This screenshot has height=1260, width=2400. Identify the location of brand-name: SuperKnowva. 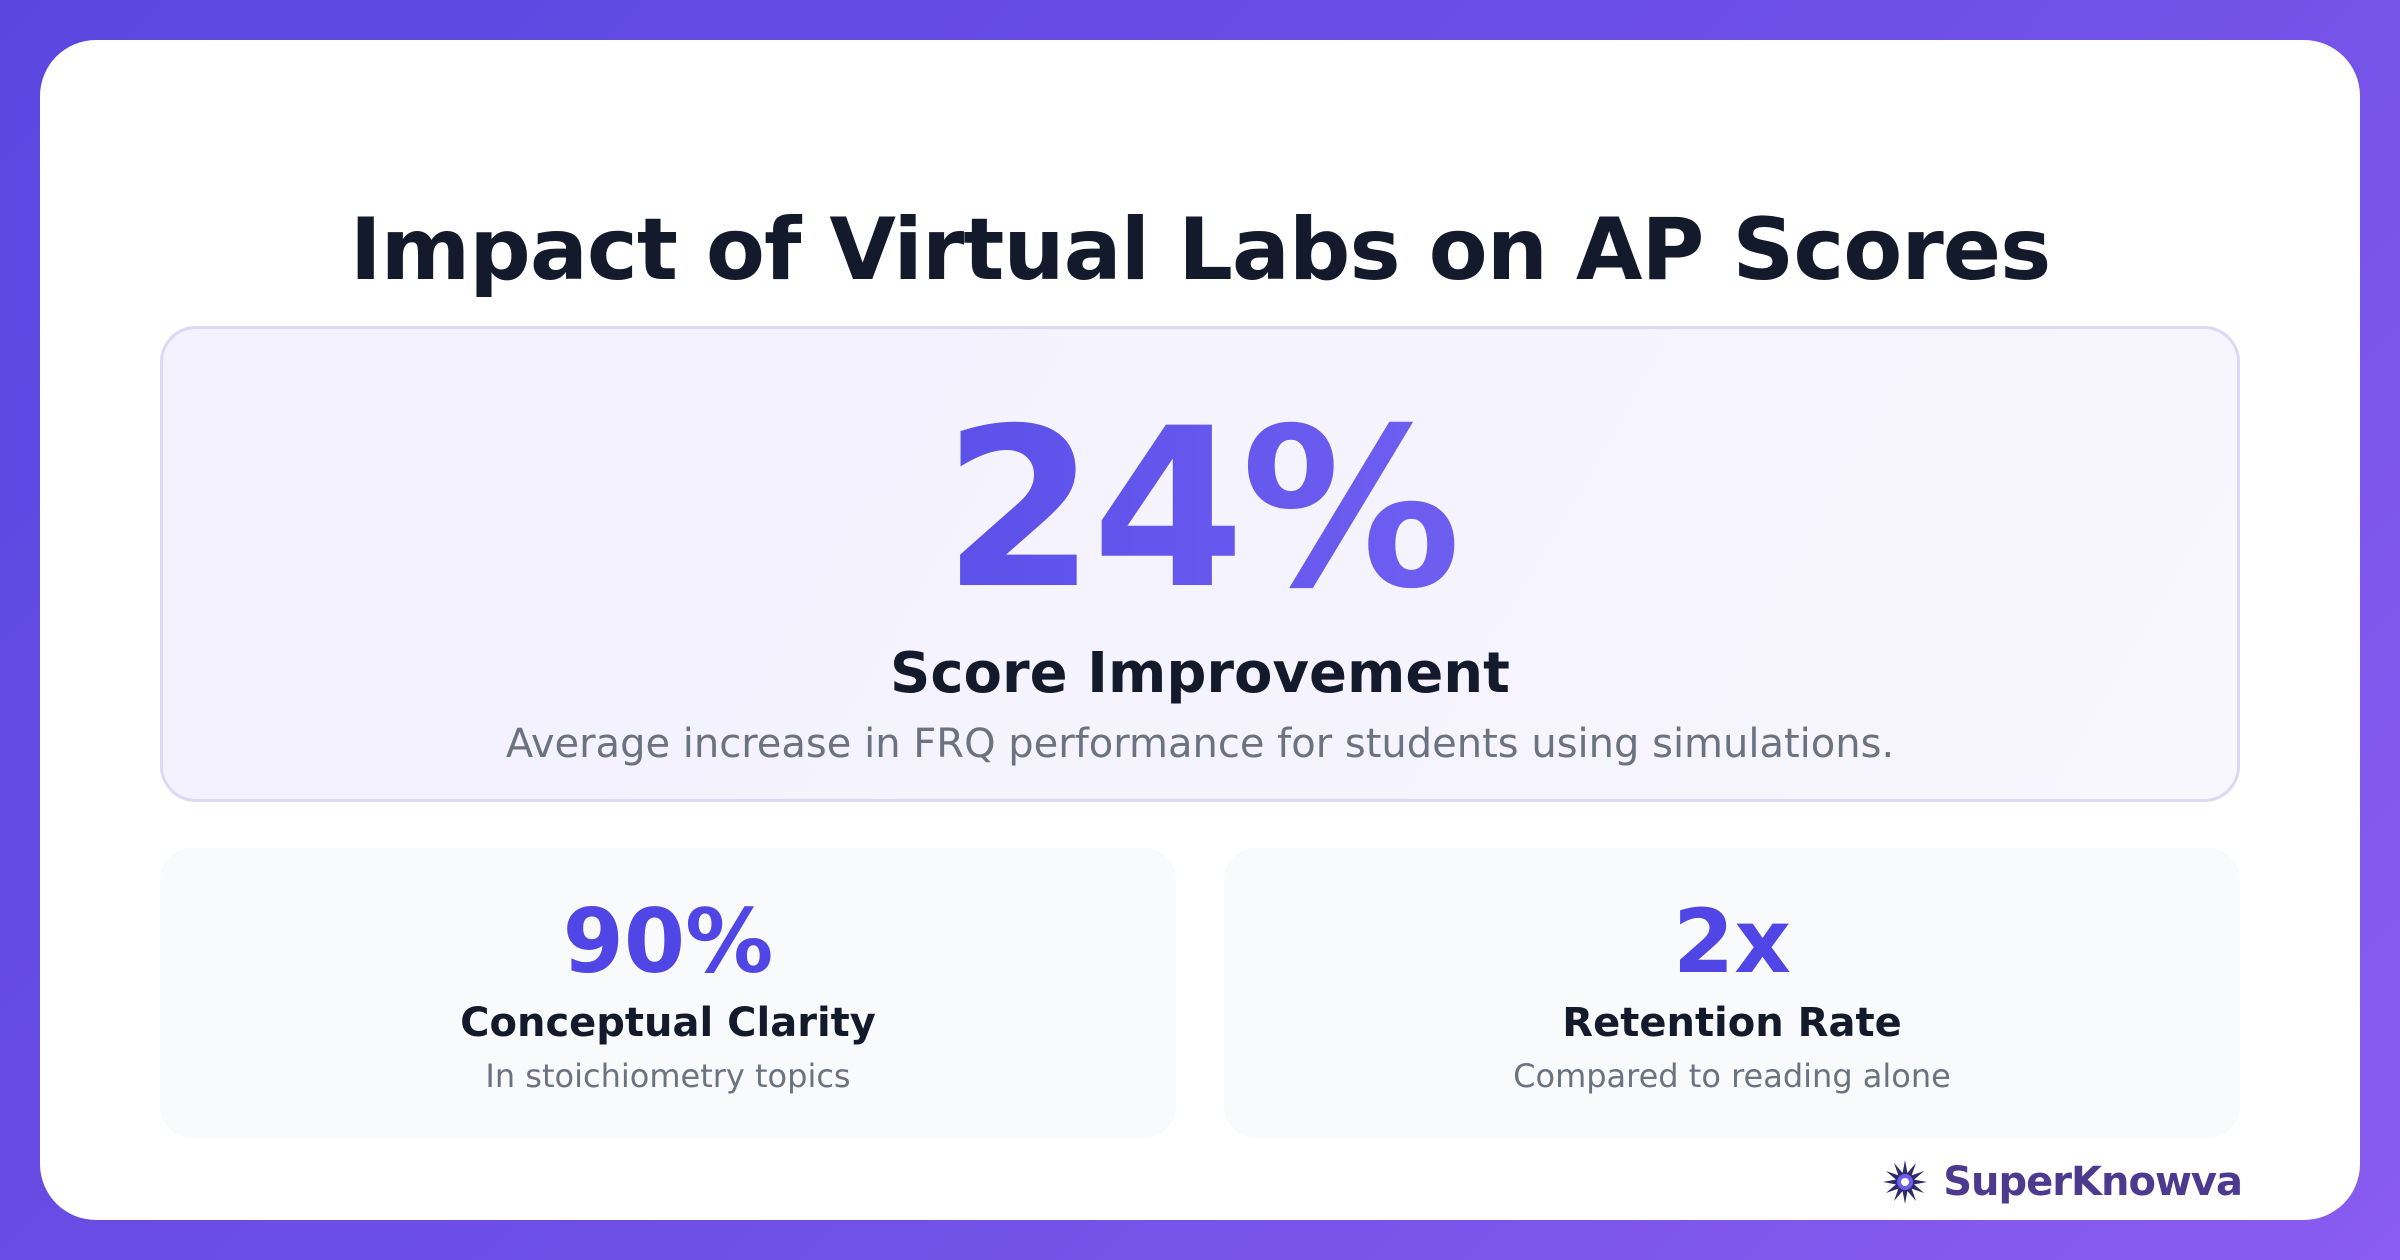
(2093, 1182).